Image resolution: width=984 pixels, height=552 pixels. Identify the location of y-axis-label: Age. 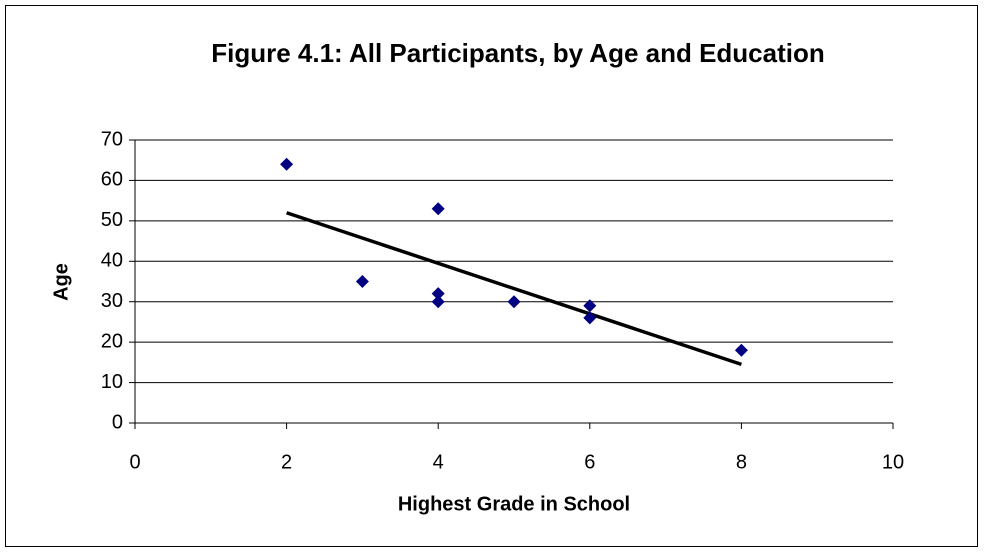
(61, 282).